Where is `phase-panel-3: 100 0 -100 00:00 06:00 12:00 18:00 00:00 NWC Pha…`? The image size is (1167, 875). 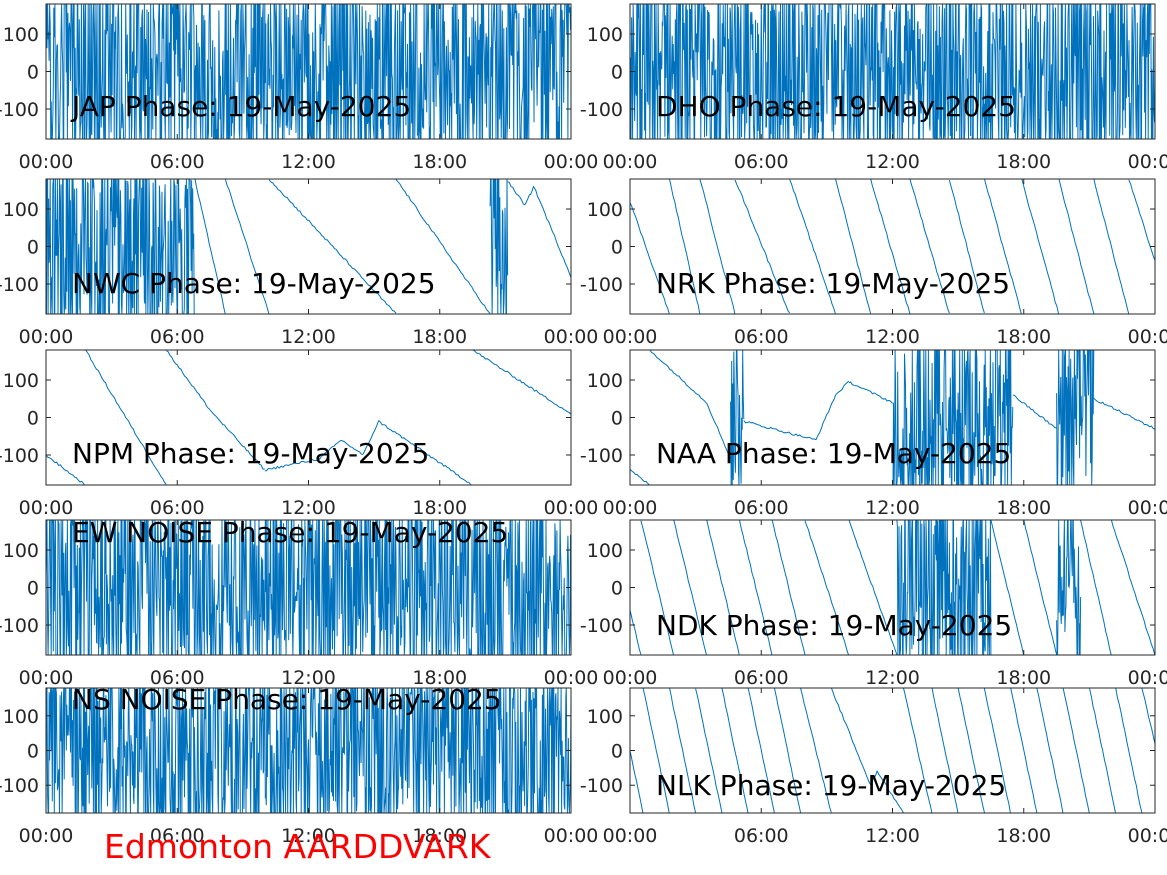
phase-panel-3: 100 0 -100 00:00 06:00 12:00 18:00 00:00 NWC Pha… is located at coordinates (299, 263).